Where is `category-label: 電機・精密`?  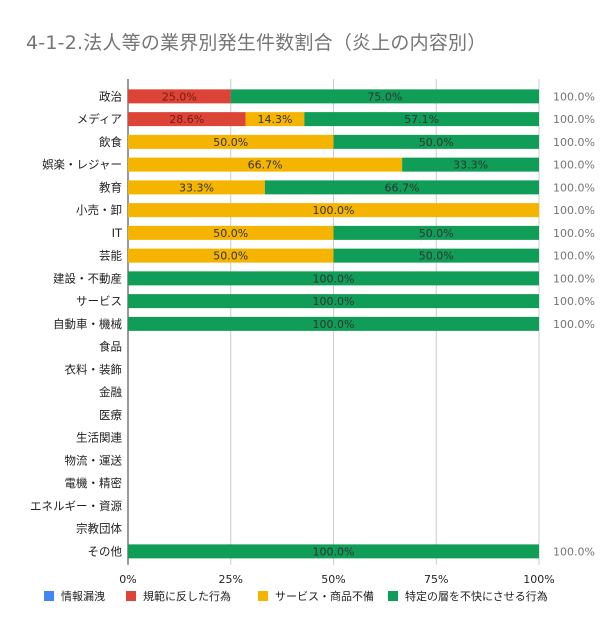
category-label: 電機・精密 is located at coordinates (94, 483).